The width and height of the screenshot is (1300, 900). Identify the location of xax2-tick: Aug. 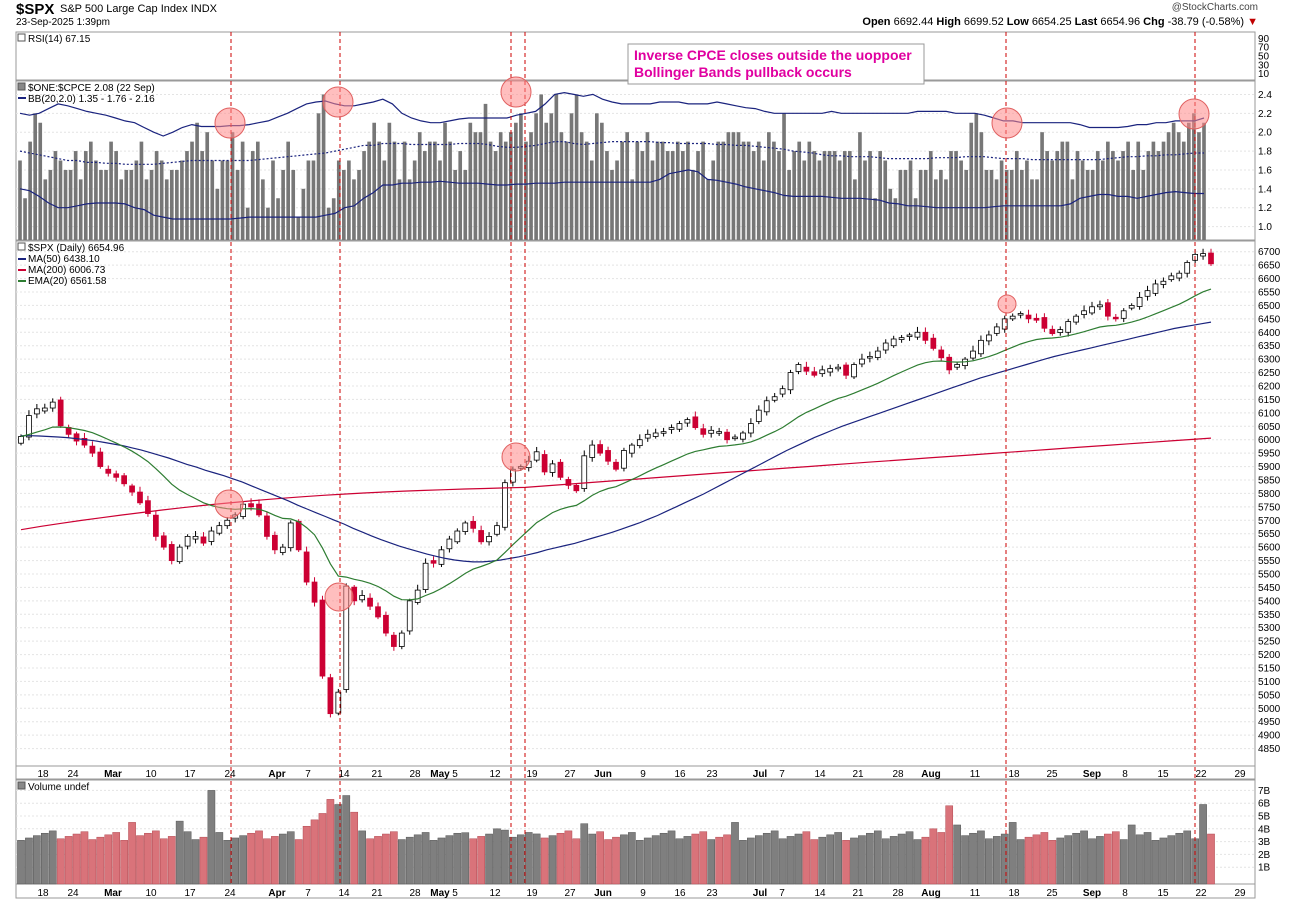
(930, 893).